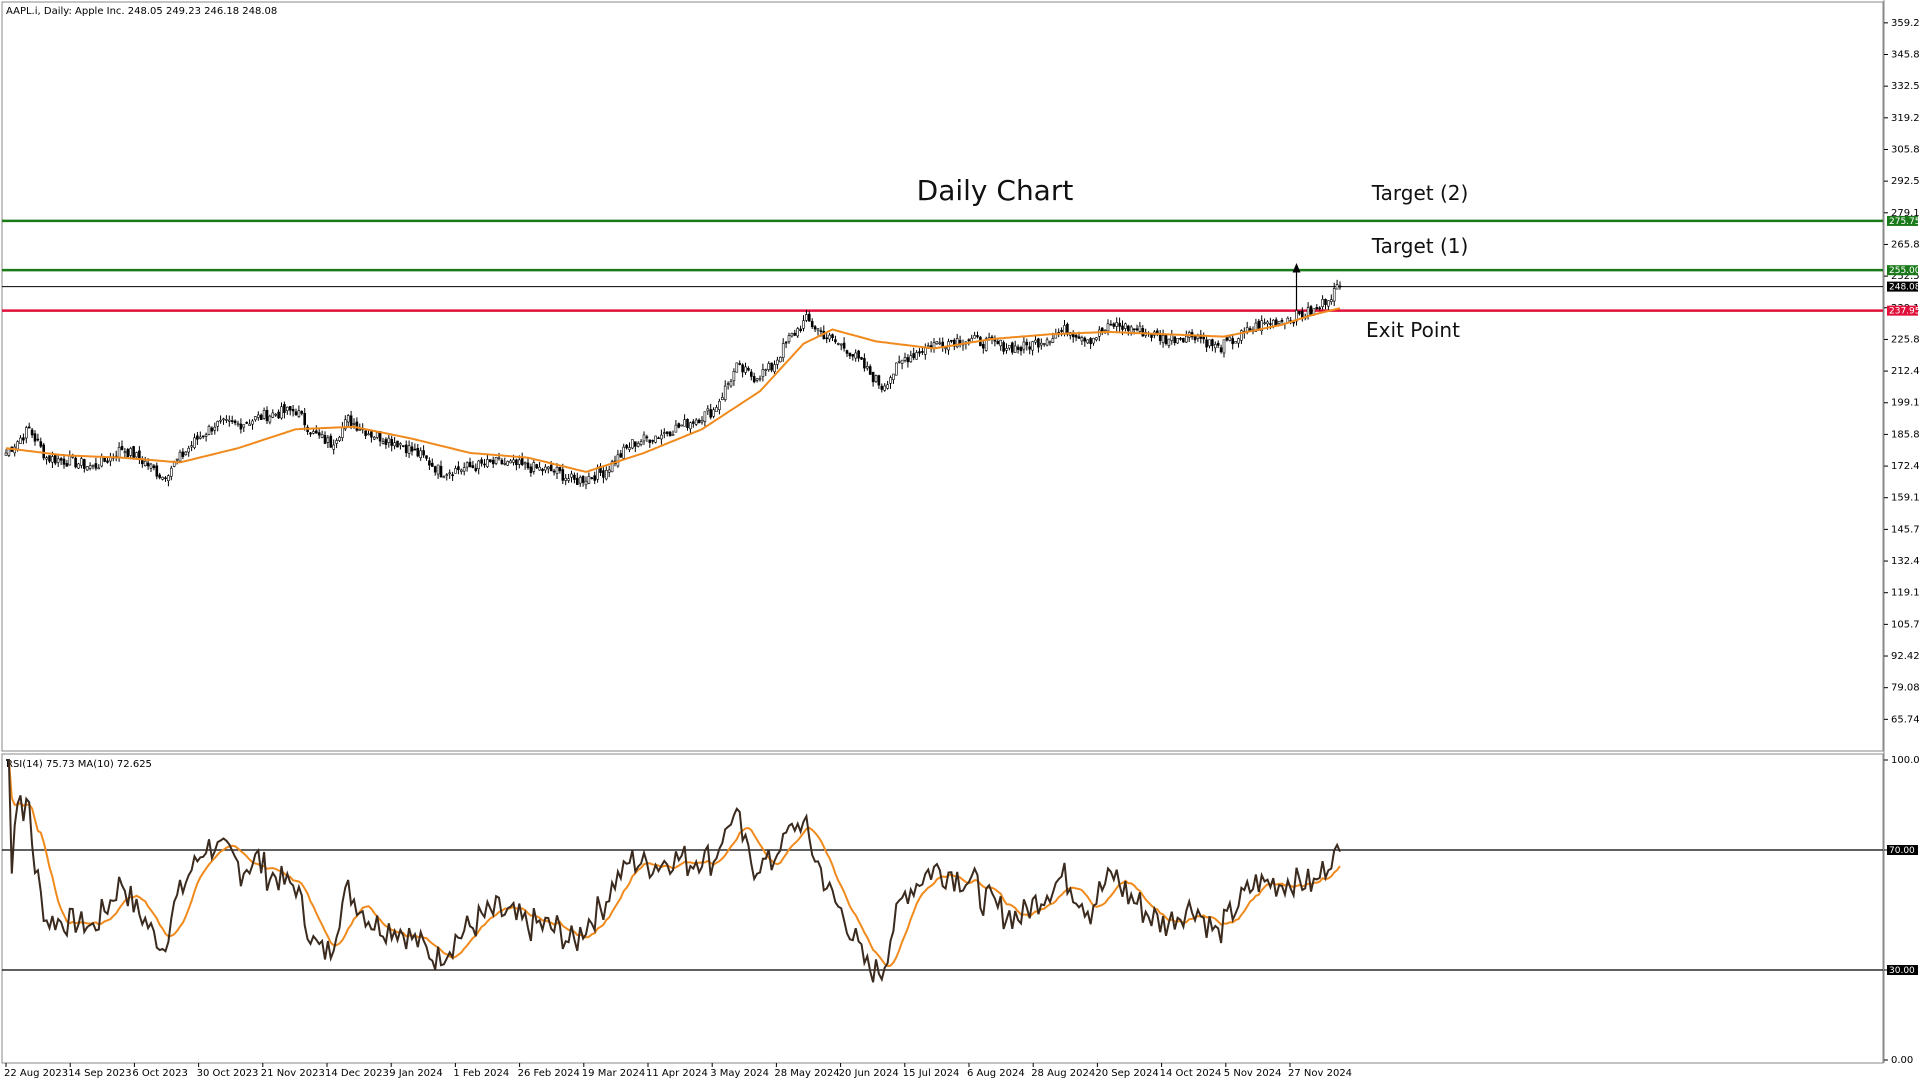 This screenshot has width=1920, height=1080. I want to click on rsi-level-tag-label: 70.00, so click(1902, 851).